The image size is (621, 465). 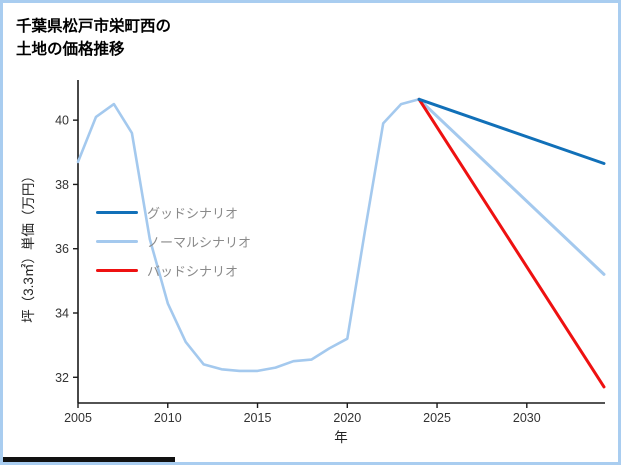 What do you see at coordinates (89, 459) in the screenshot?
I see `bottom-edge-bar` at bounding box center [89, 459].